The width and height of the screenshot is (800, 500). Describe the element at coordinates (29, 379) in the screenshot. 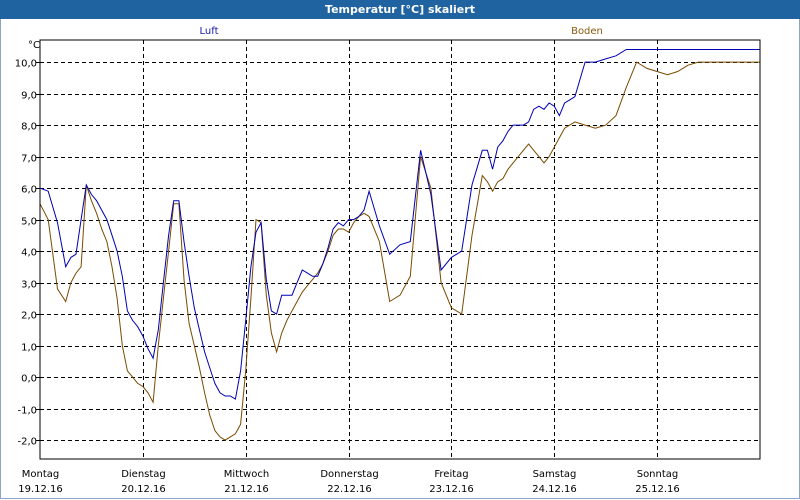

I see `y-tick-label: 0,0` at that location.